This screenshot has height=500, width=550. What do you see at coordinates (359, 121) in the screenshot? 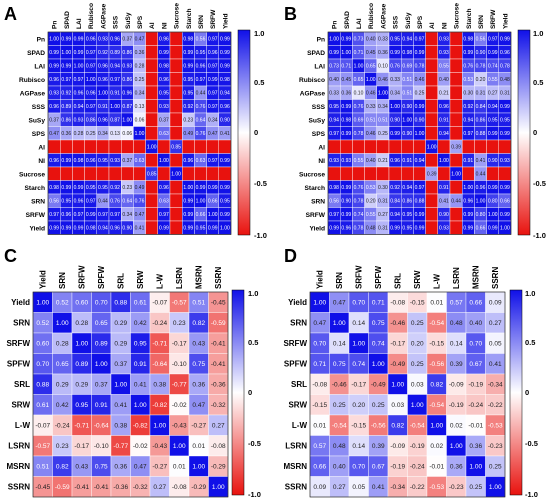
I see `heatmap-b-value-label: 0.69` at bounding box center [359, 121].